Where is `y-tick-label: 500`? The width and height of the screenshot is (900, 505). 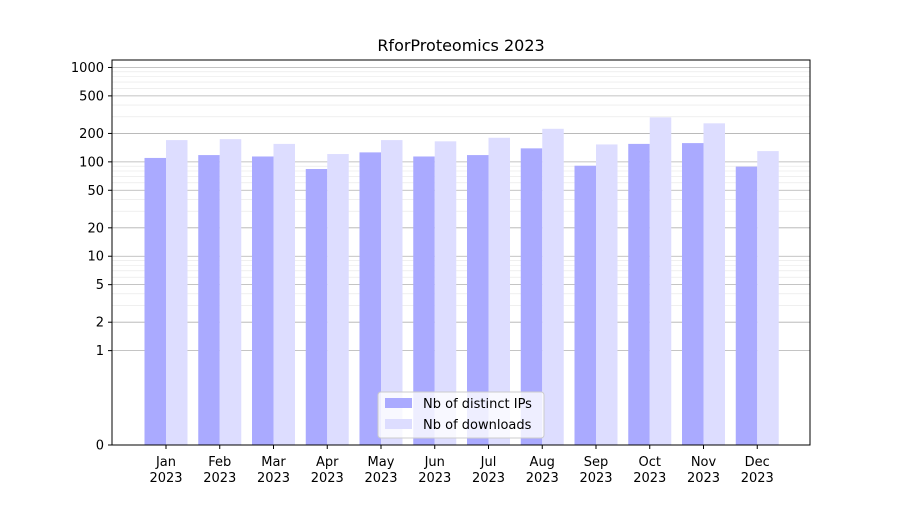
y-tick-label: 500 is located at coordinates (91, 96).